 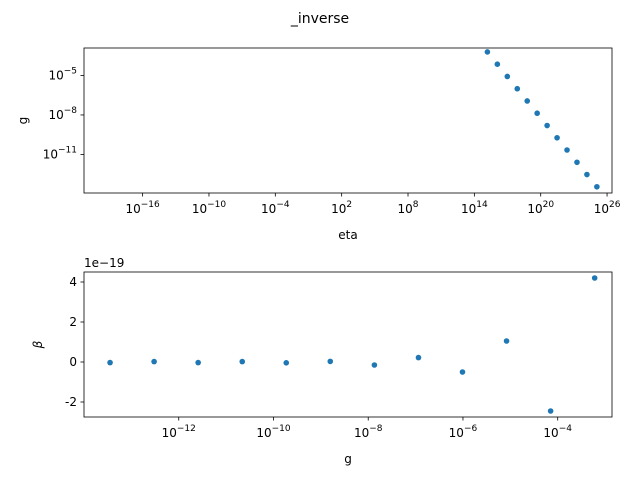 I want to click on y-offset-label: 1e−19, so click(x=104, y=263).